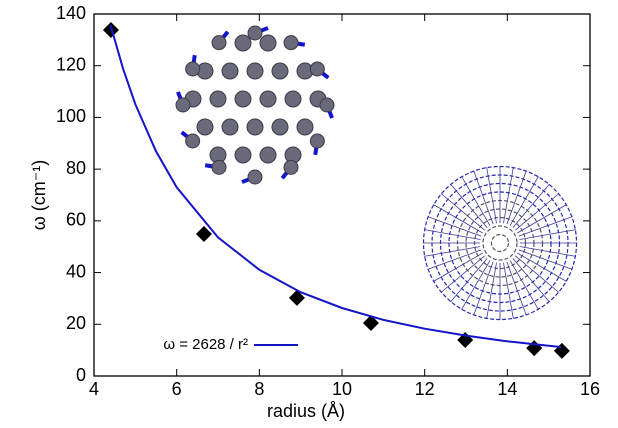 This screenshot has width=618, height=428. Describe the element at coordinates (259, 389) in the screenshot. I see `x-tick-label: 8` at that location.